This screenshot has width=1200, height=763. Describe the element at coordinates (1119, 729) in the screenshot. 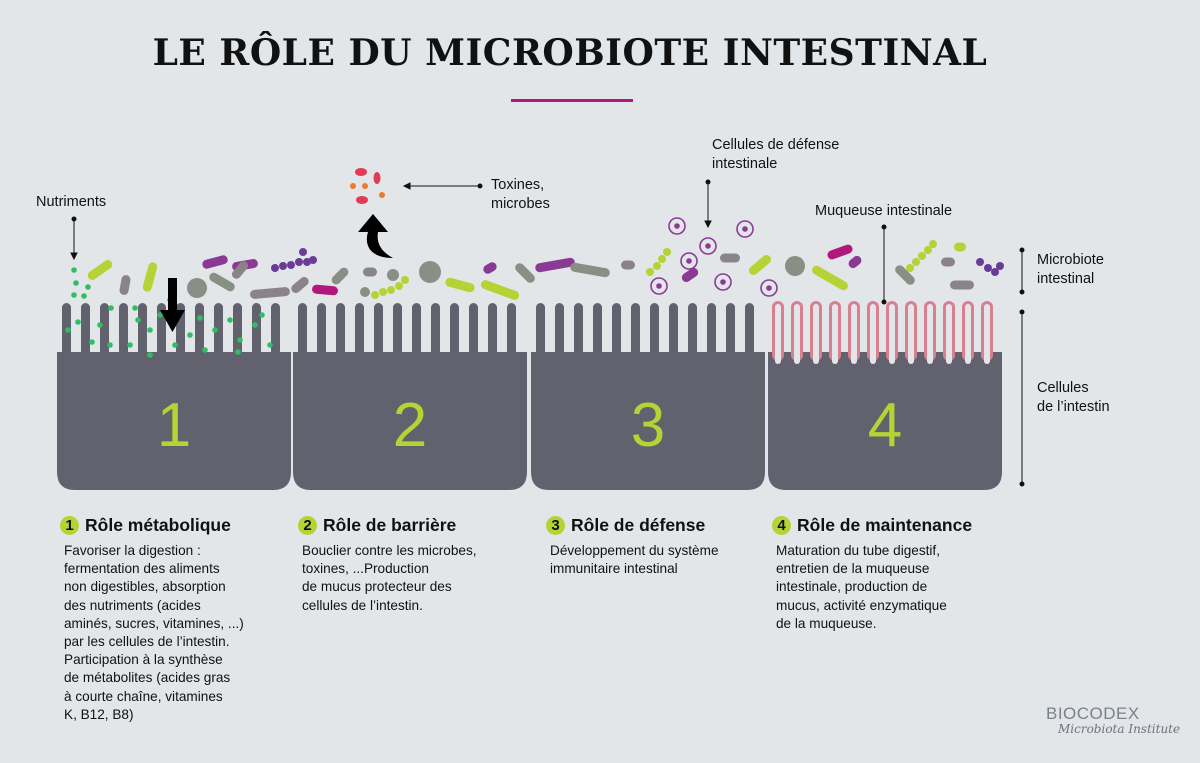

I see `logo-subtitle: Microbiota Institute` at that location.